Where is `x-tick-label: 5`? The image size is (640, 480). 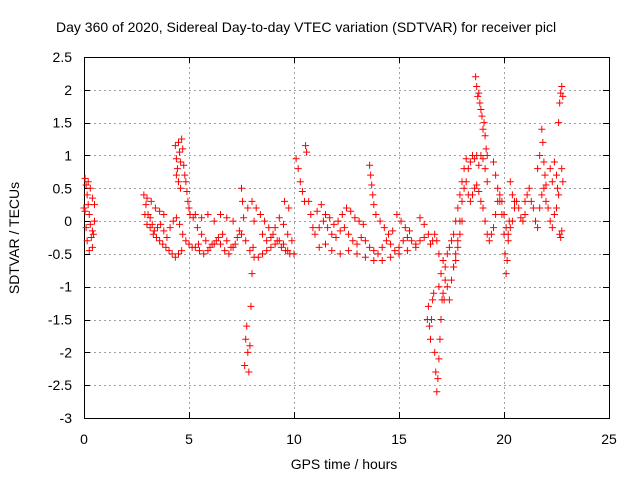 x-tick-label: 5 is located at coordinates (189, 439).